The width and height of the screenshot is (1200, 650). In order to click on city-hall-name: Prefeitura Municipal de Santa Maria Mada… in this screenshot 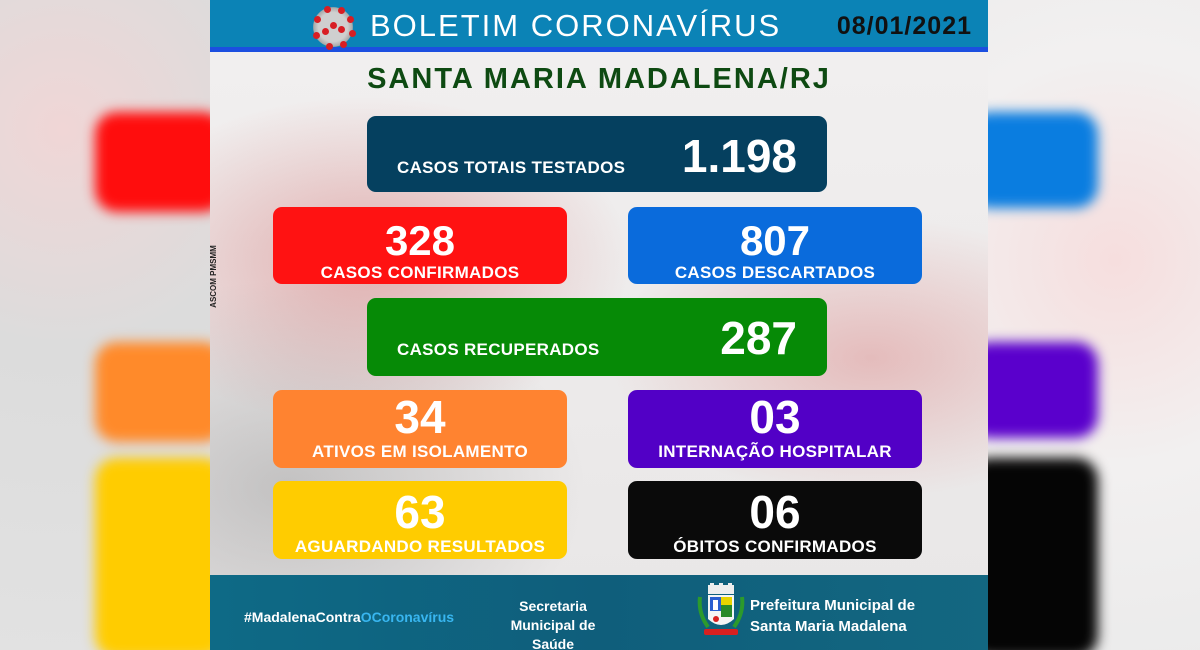, I will do `click(832, 616)`.